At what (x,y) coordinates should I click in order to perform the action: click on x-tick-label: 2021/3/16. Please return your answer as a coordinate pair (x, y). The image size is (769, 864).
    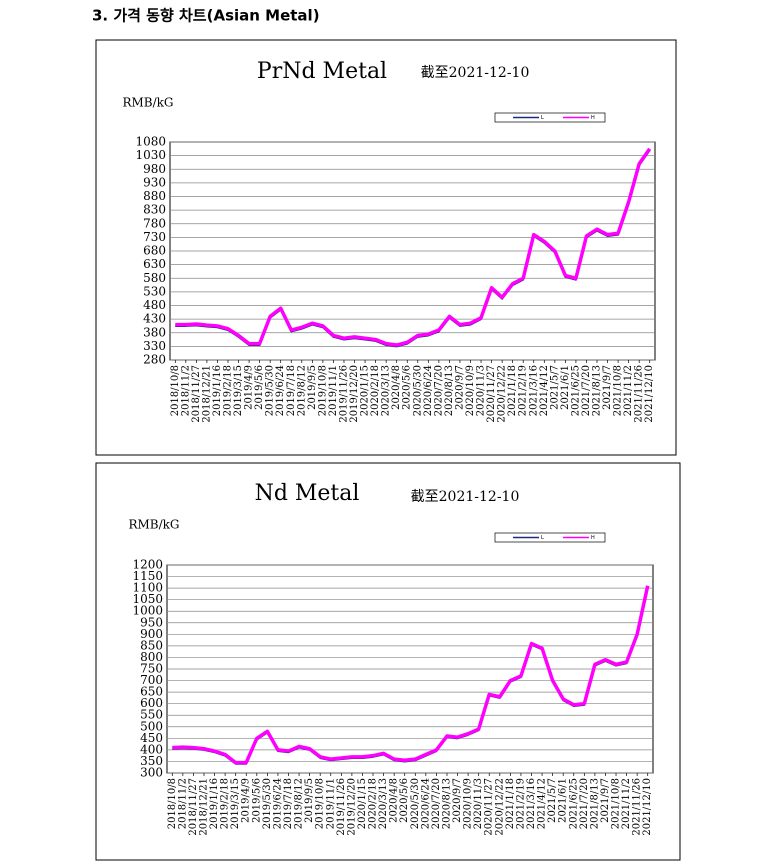
    Looking at the image, I should click on (533, 390).